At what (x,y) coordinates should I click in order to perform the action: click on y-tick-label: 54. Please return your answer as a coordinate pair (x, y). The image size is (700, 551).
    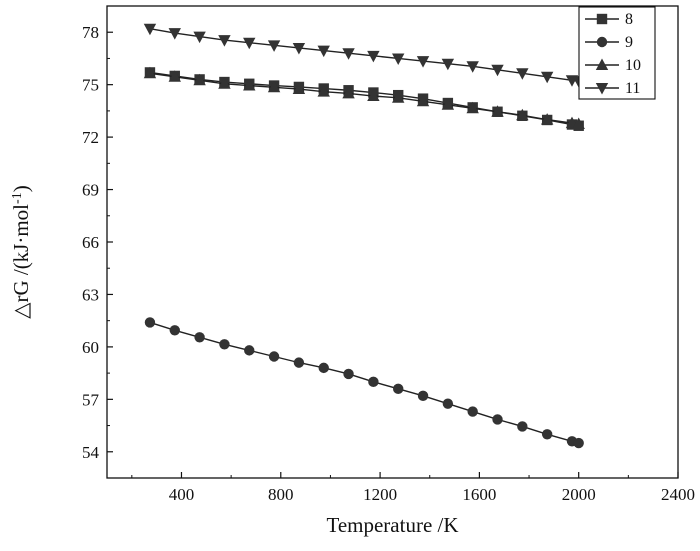
    Looking at the image, I should click on (91, 452).